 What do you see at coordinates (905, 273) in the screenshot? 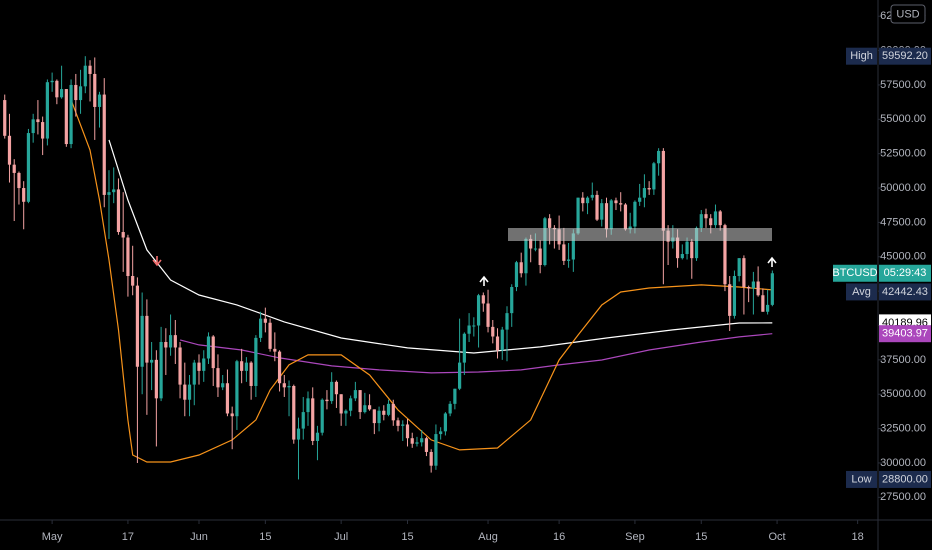
I see `countdown-label: 05:29:43` at bounding box center [905, 273].